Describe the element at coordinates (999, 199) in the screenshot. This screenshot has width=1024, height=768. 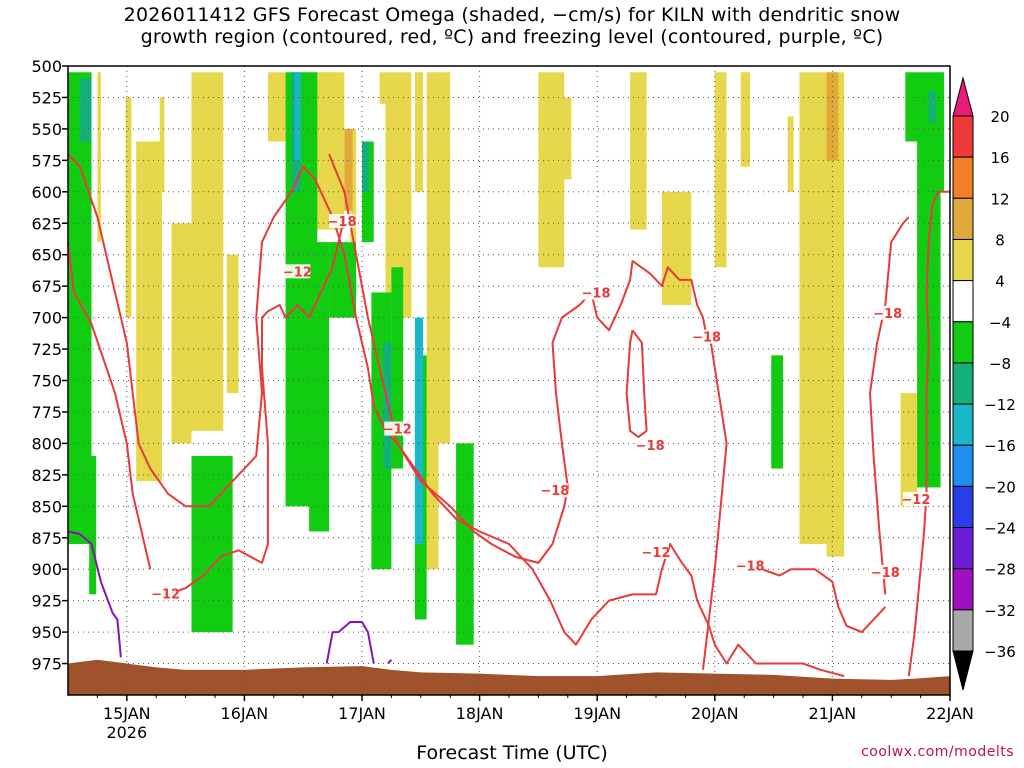
I see `colorbar-label-2: 12` at that location.